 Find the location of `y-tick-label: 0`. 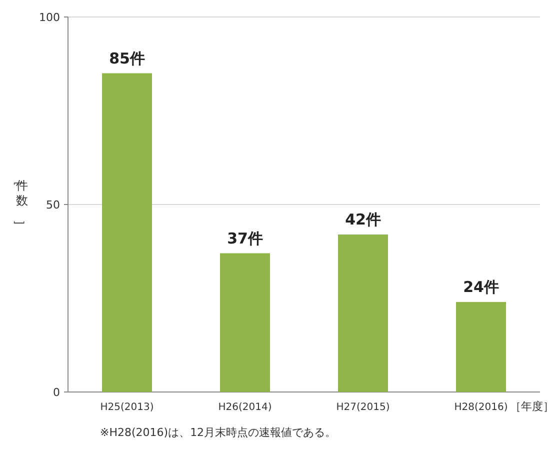

y-tick-label: 0 is located at coordinates (56, 392).